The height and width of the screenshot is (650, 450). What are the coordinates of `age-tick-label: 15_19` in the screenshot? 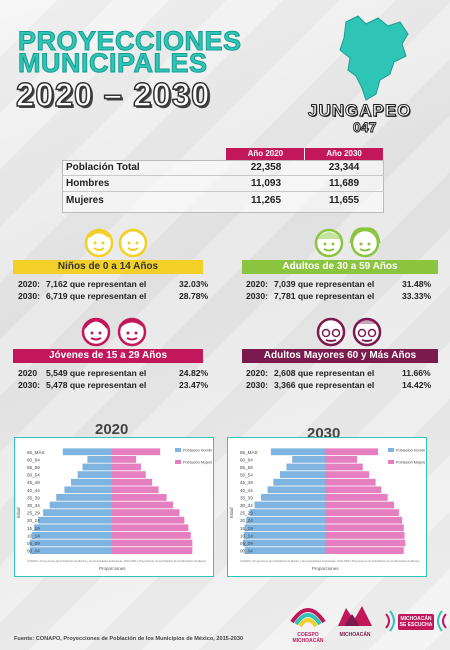 It's located at (246, 528).